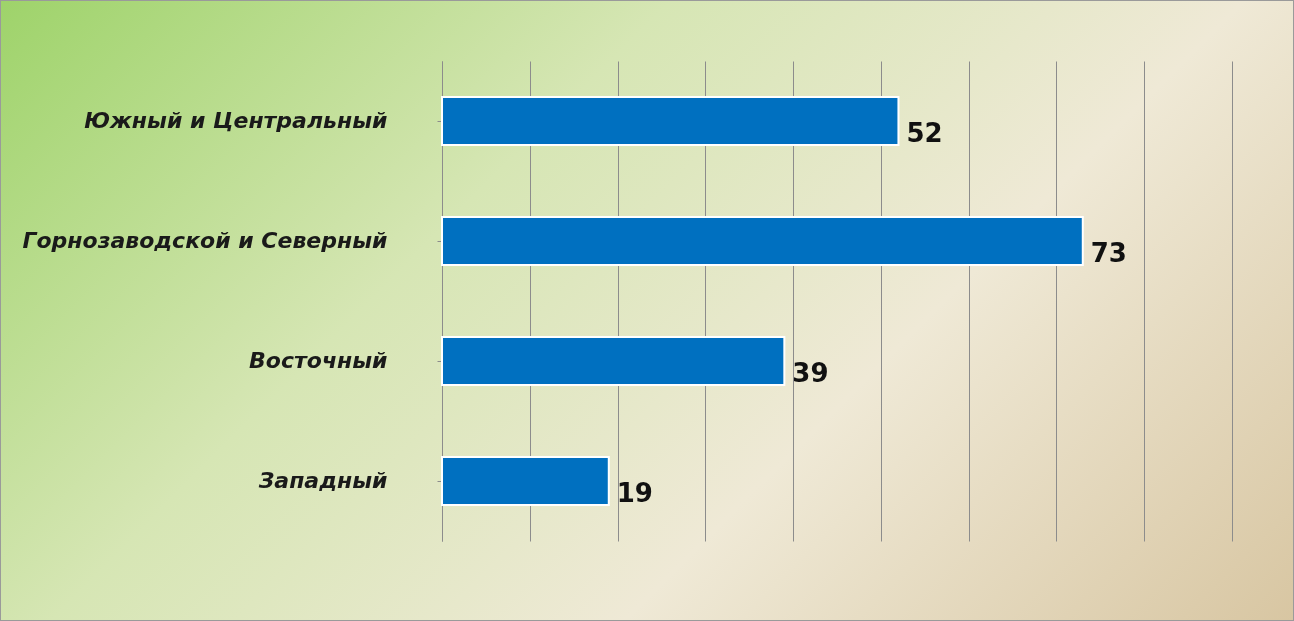 The width and height of the screenshot is (1294, 621). What do you see at coordinates (322, 480) in the screenshot?
I see `y-tick-label: Западный` at bounding box center [322, 480].